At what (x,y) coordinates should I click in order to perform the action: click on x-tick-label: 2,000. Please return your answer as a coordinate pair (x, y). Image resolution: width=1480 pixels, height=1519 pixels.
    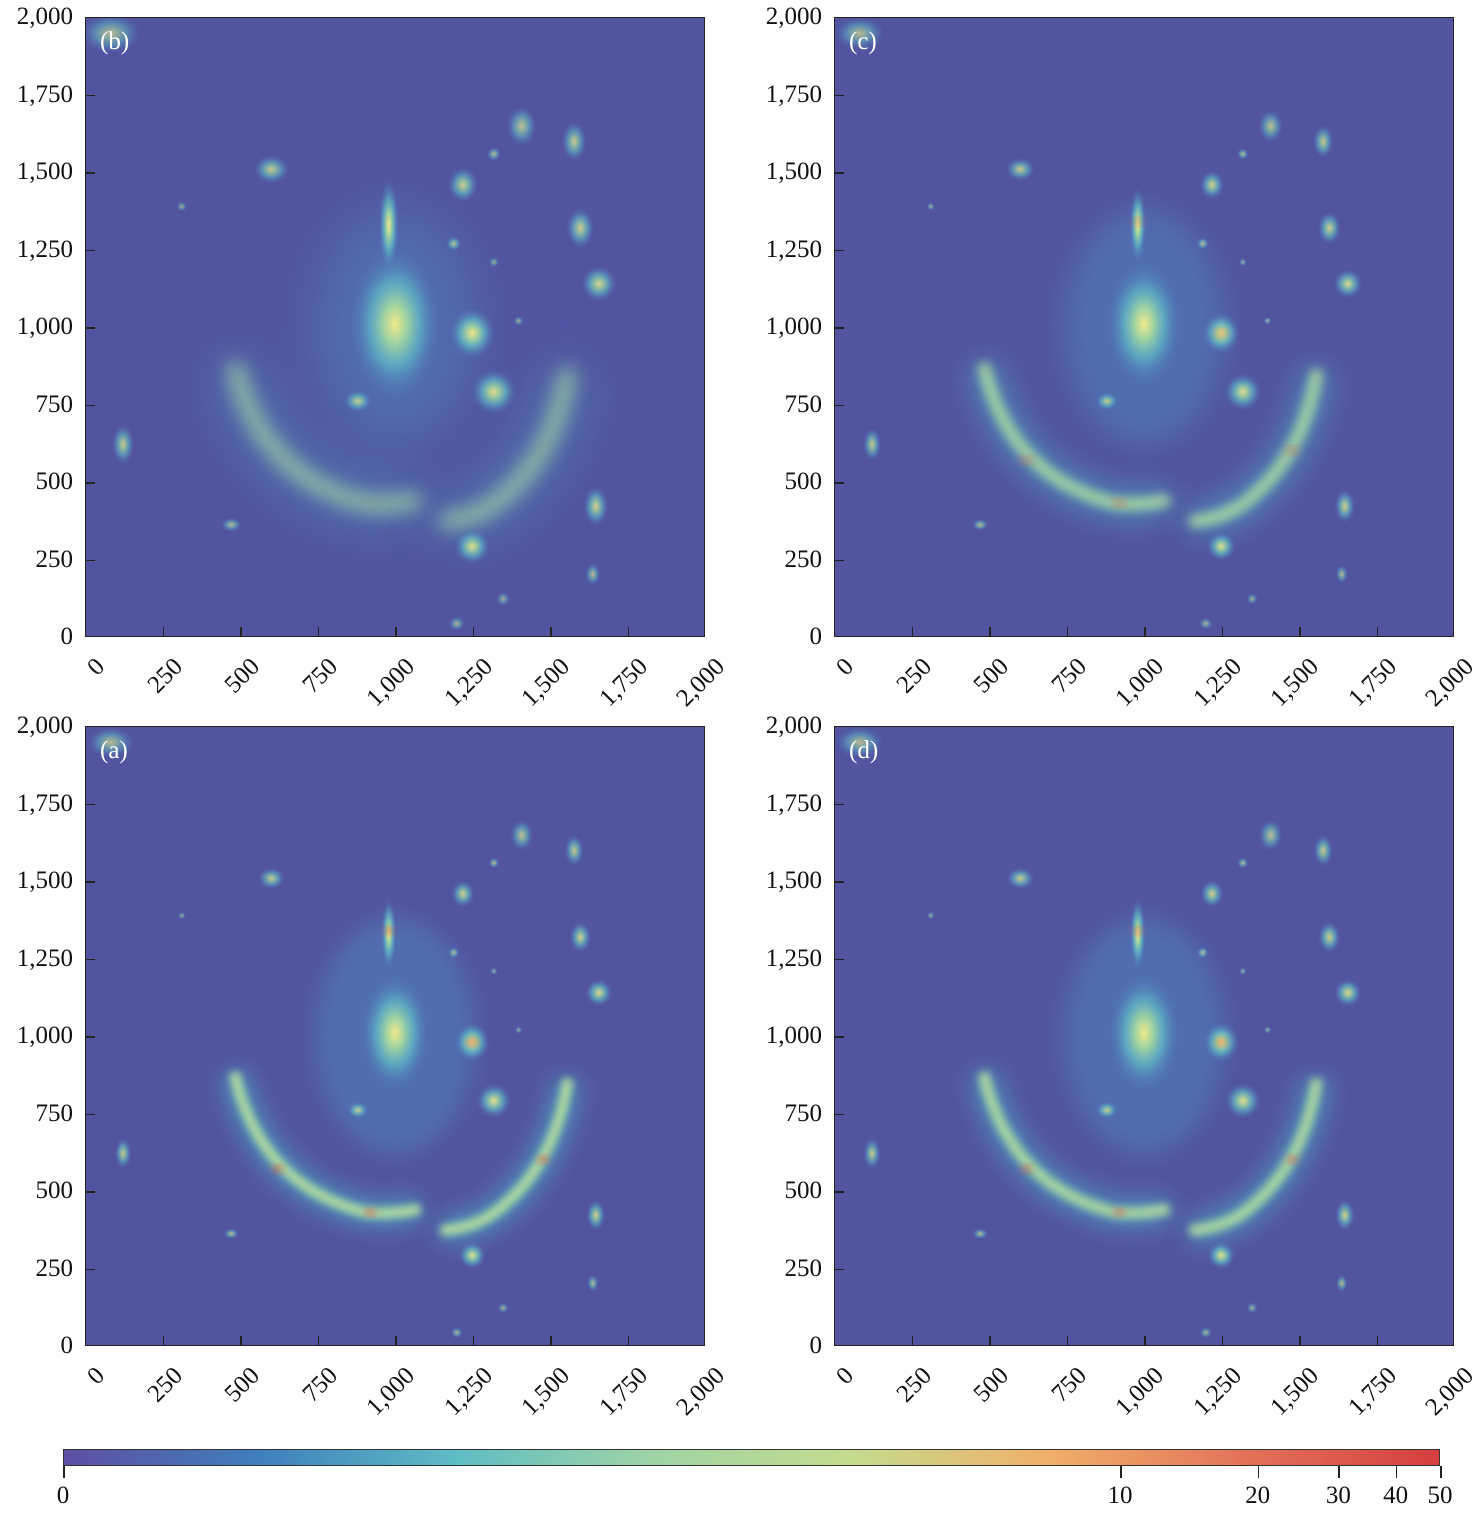
    Looking at the image, I should click on (1450, 682).